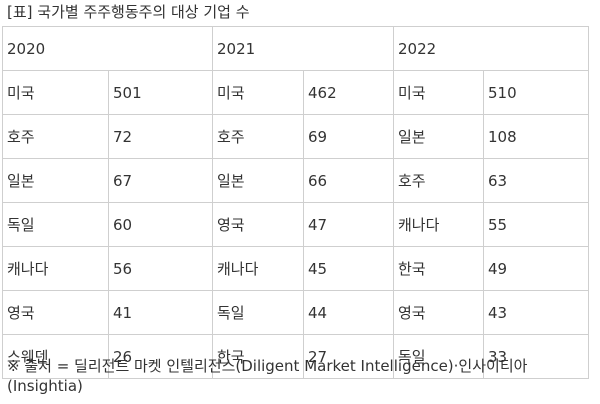  Describe the element at coordinates (160, 268) in the screenshot. I see `count-cell: 56` at that location.